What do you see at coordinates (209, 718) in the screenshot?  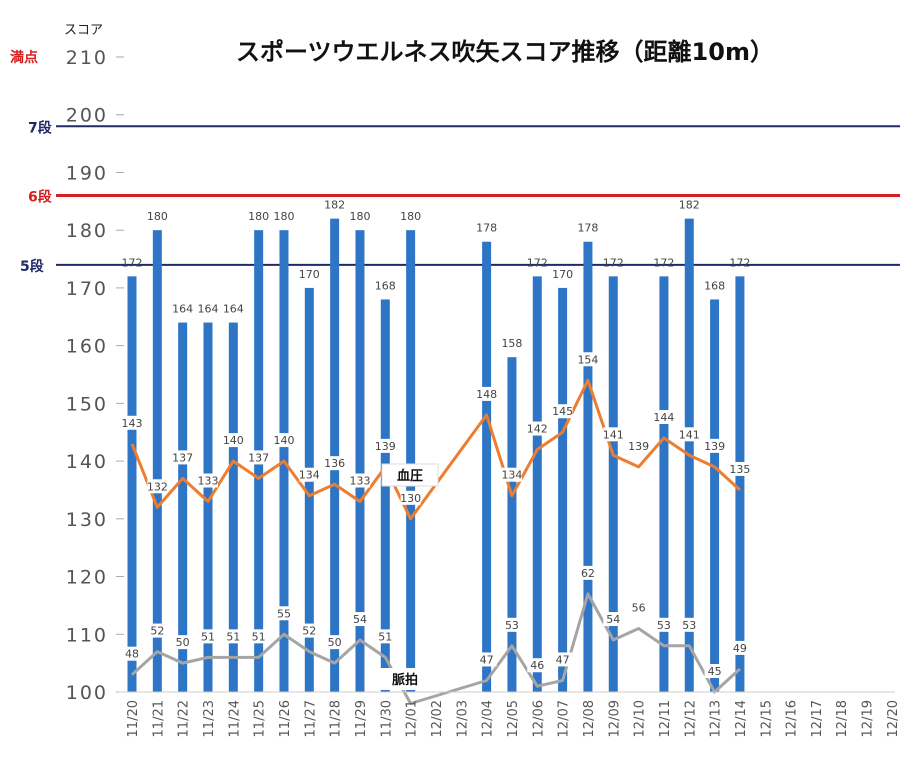 I see `x-tick-label: 11/23` at bounding box center [209, 718].